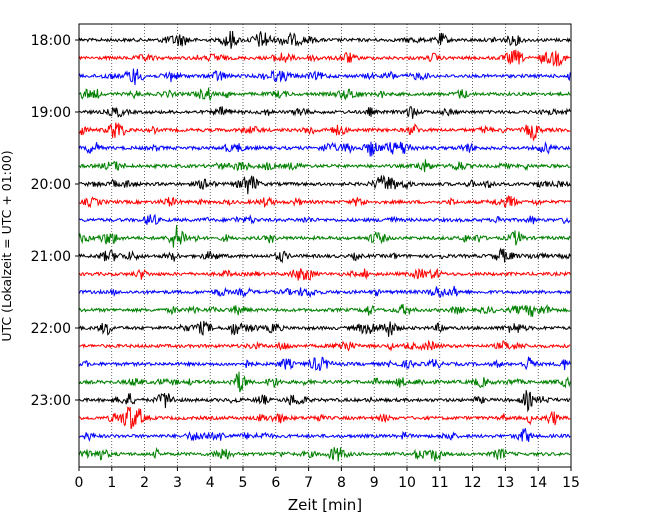 The image size is (650, 520). I want to click on x-tick-label-11: 11, so click(440, 483).